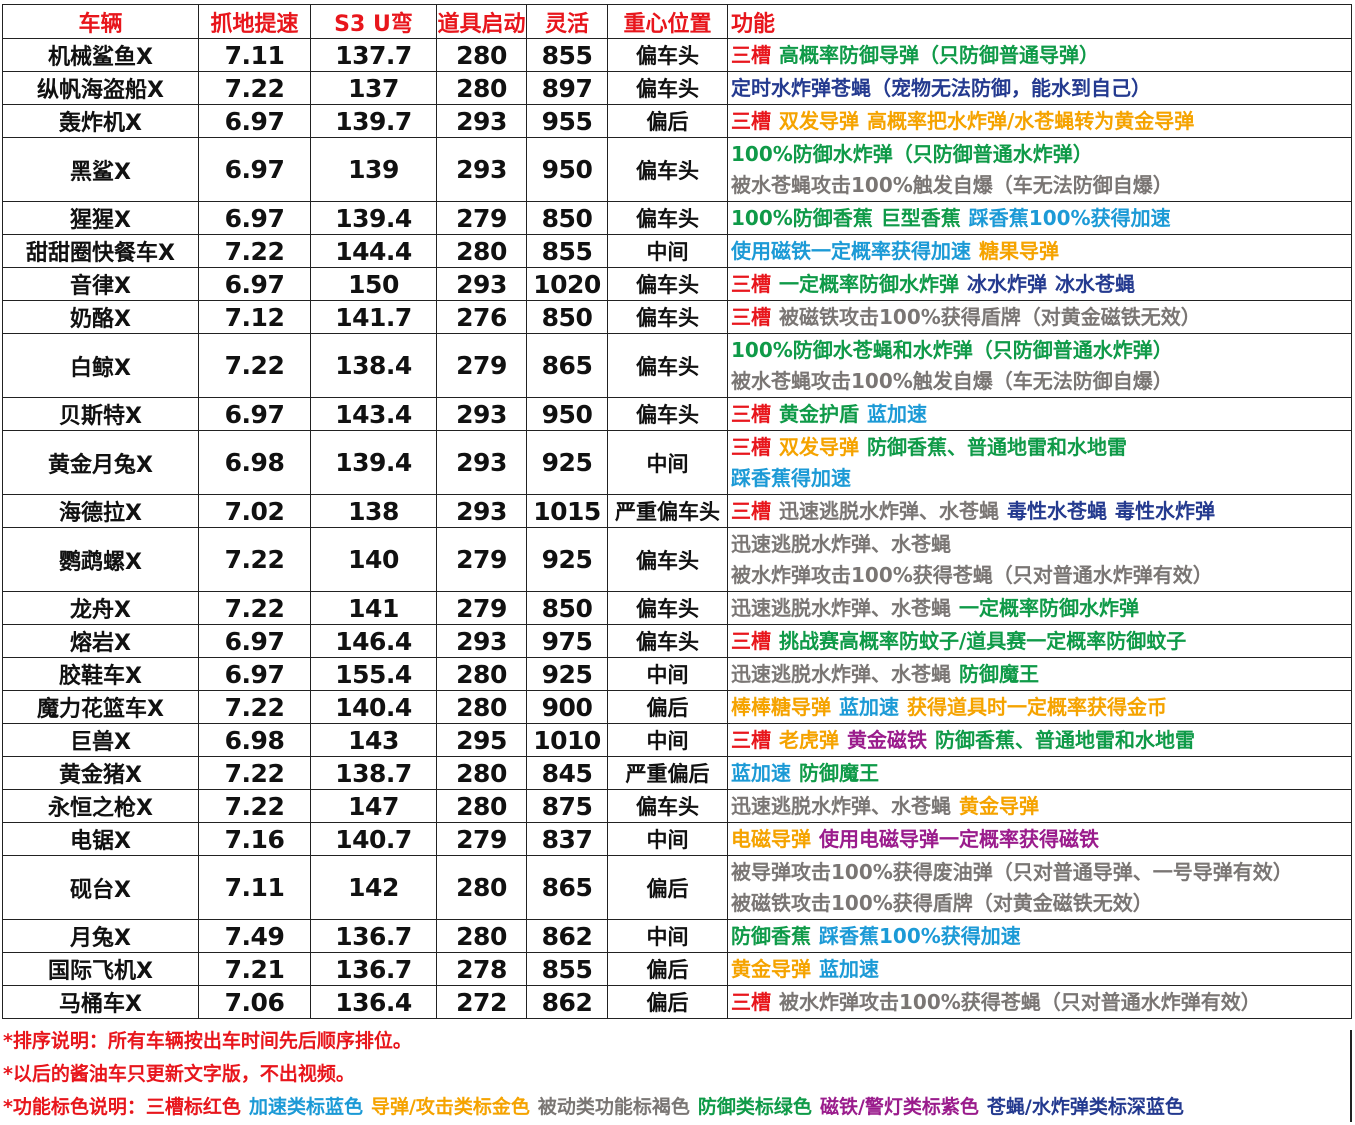  Describe the element at coordinates (920, 217) in the screenshot. I see `function-tag: 巨型香蕉` at that location.